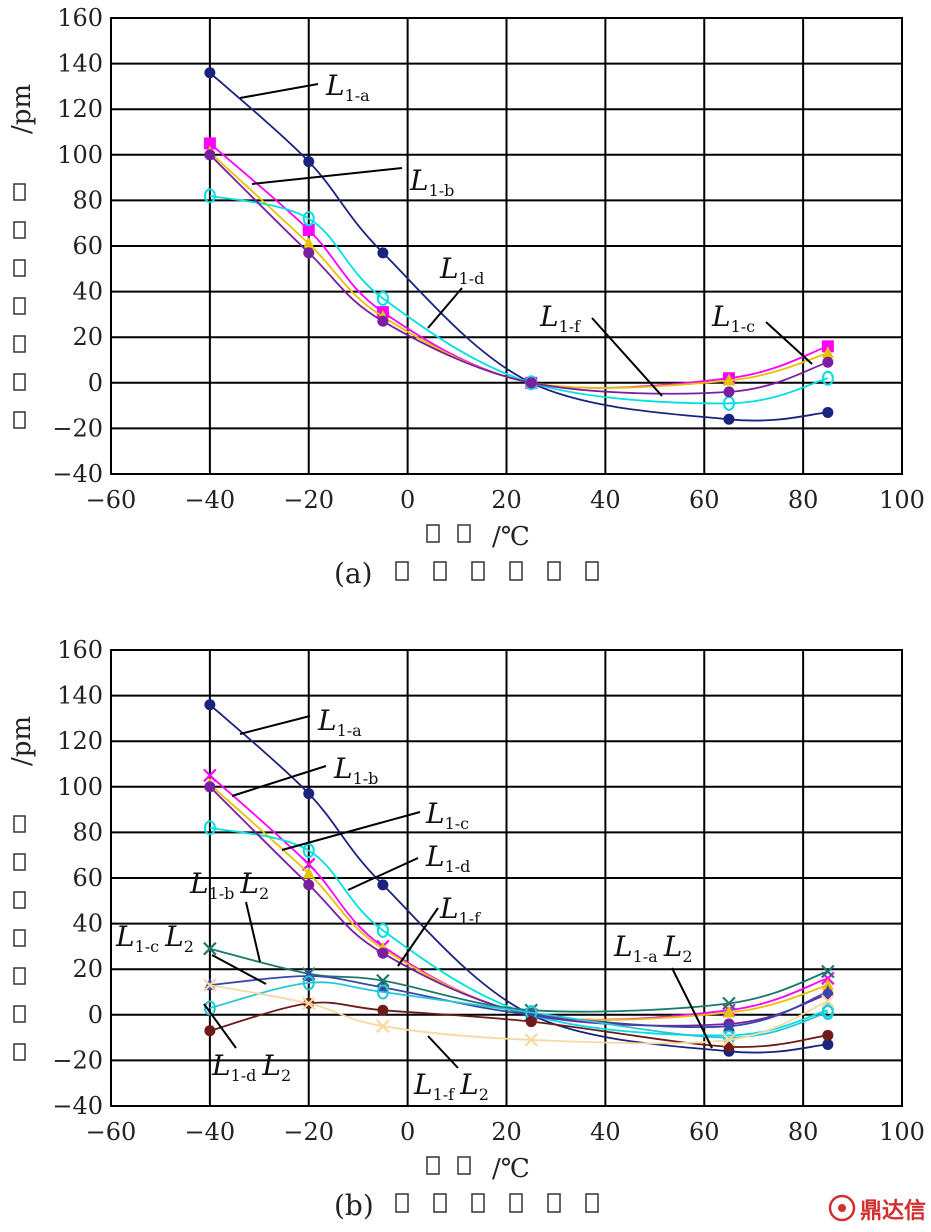 This screenshot has height=1232, width=931. I want to click on watermark-logo: 鼎达信, so click(878, 1210).